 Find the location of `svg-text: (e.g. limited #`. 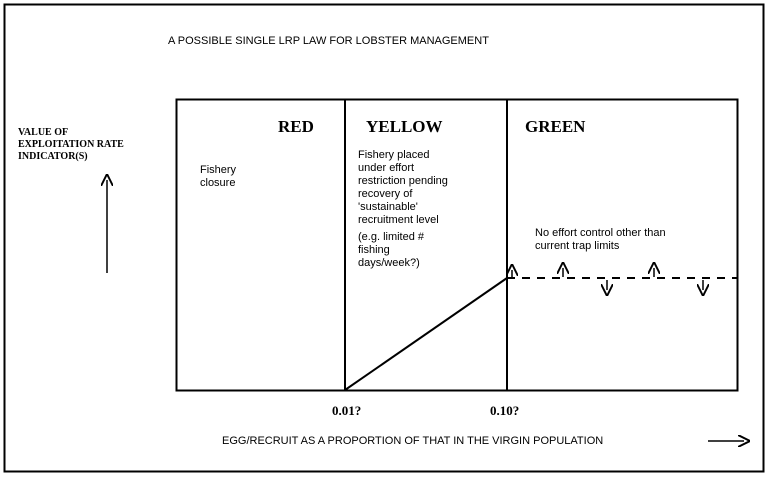

svg-text: (e.g. limited # is located at coordinates (391, 237).